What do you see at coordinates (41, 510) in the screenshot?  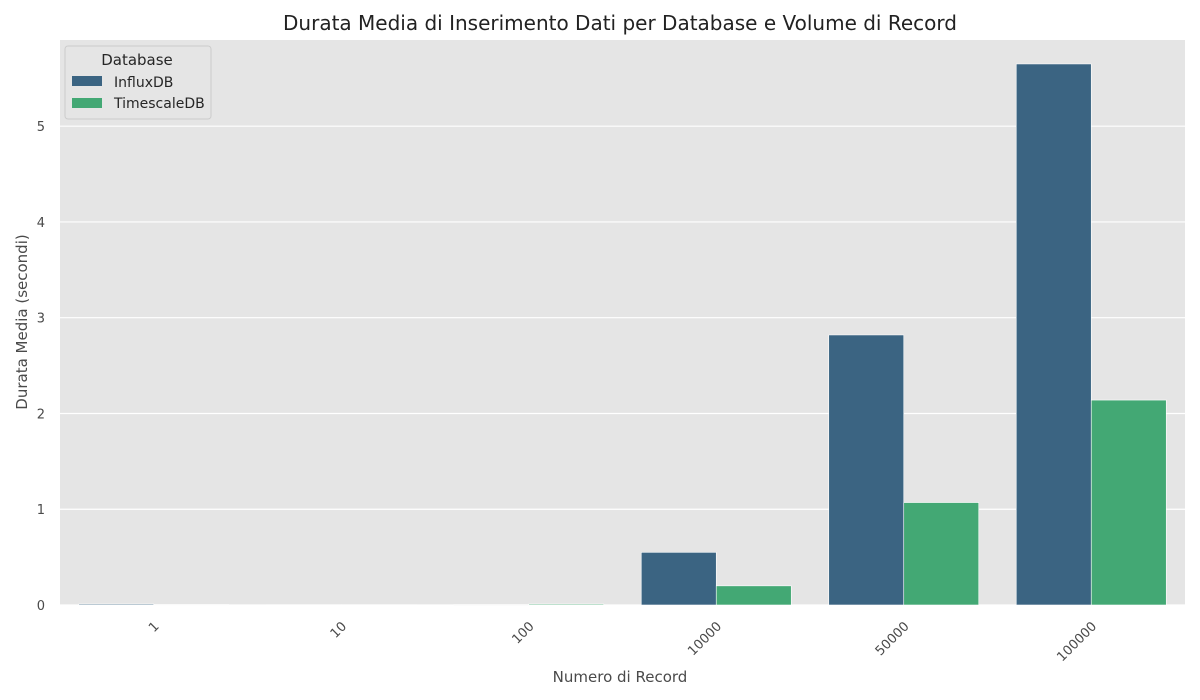 I see `y-tick-label: 1` at bounding box center [41, 510].